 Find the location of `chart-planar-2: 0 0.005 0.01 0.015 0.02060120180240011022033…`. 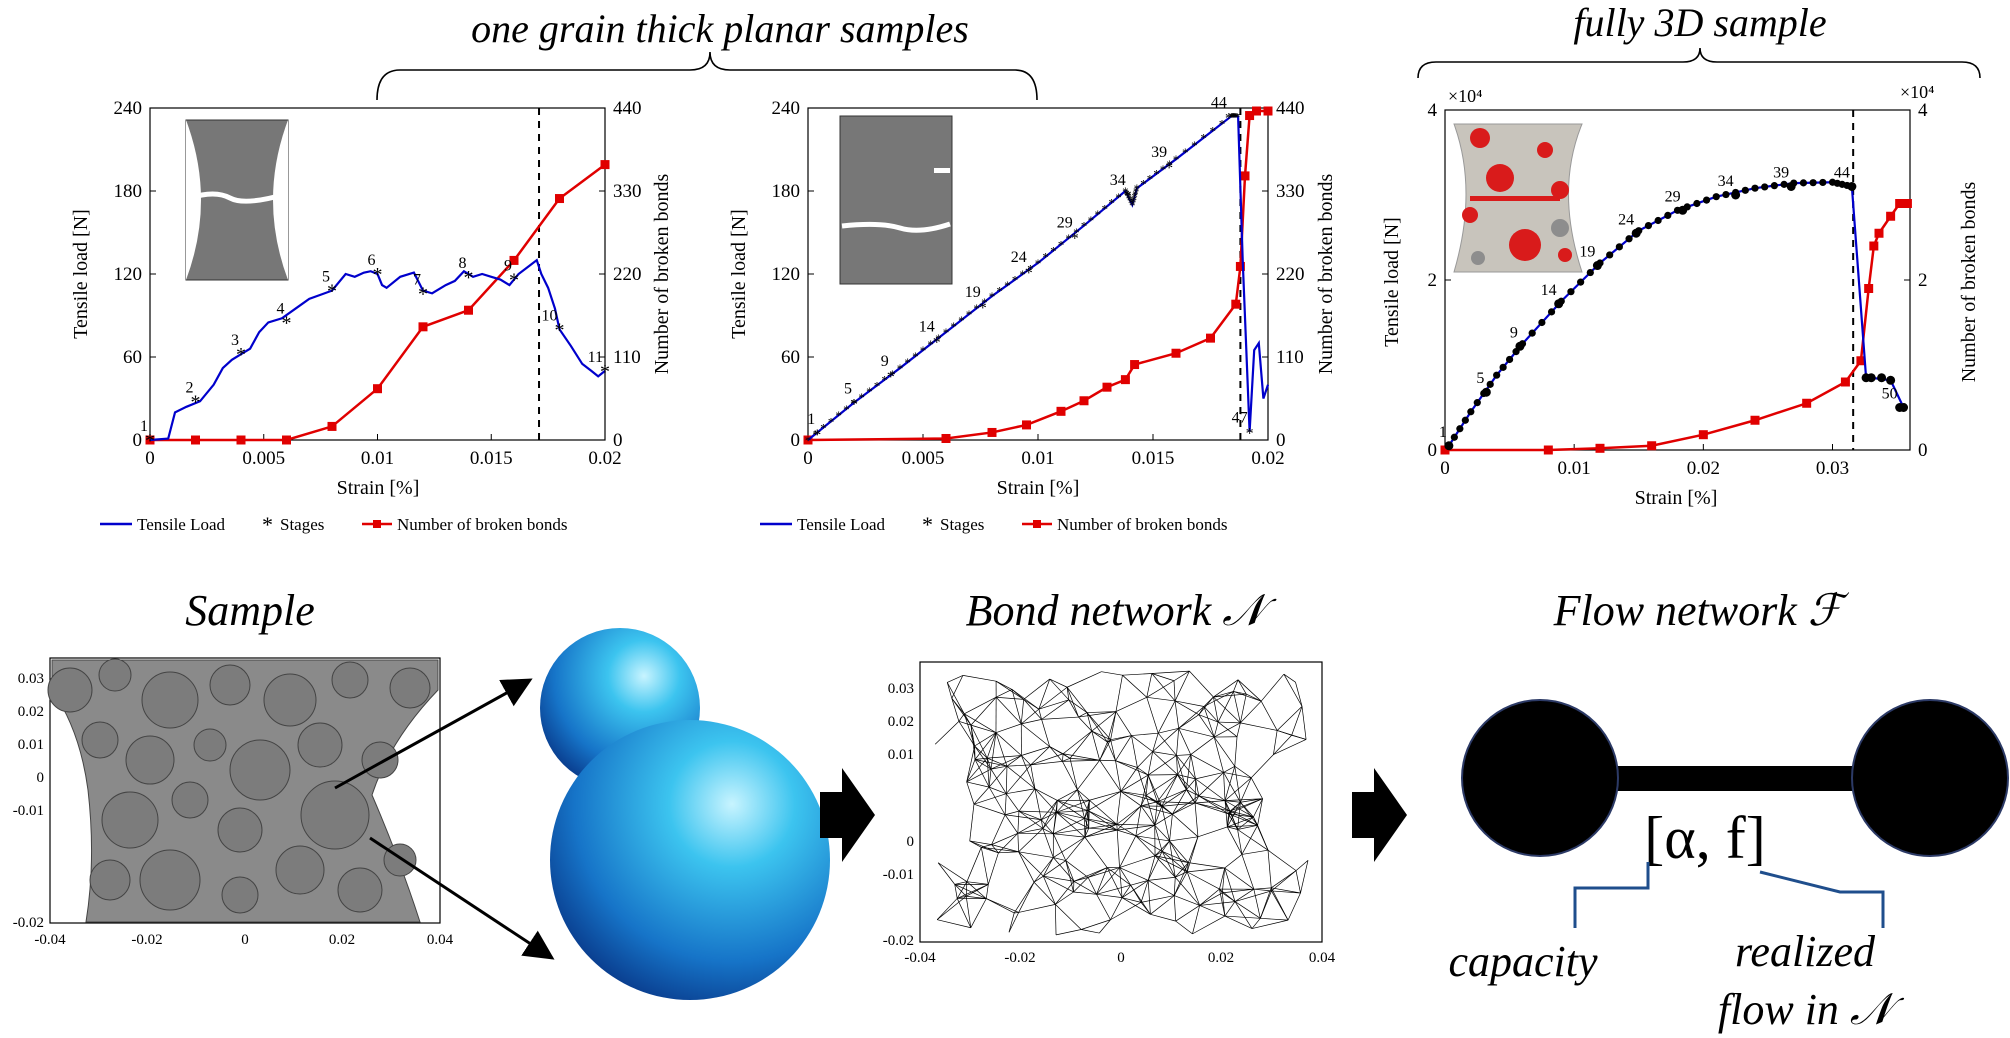

chart-planar-2: 0 0.005 0.01 0.015 0.02060120180240011022033… is located at coordinates (1032, 315).